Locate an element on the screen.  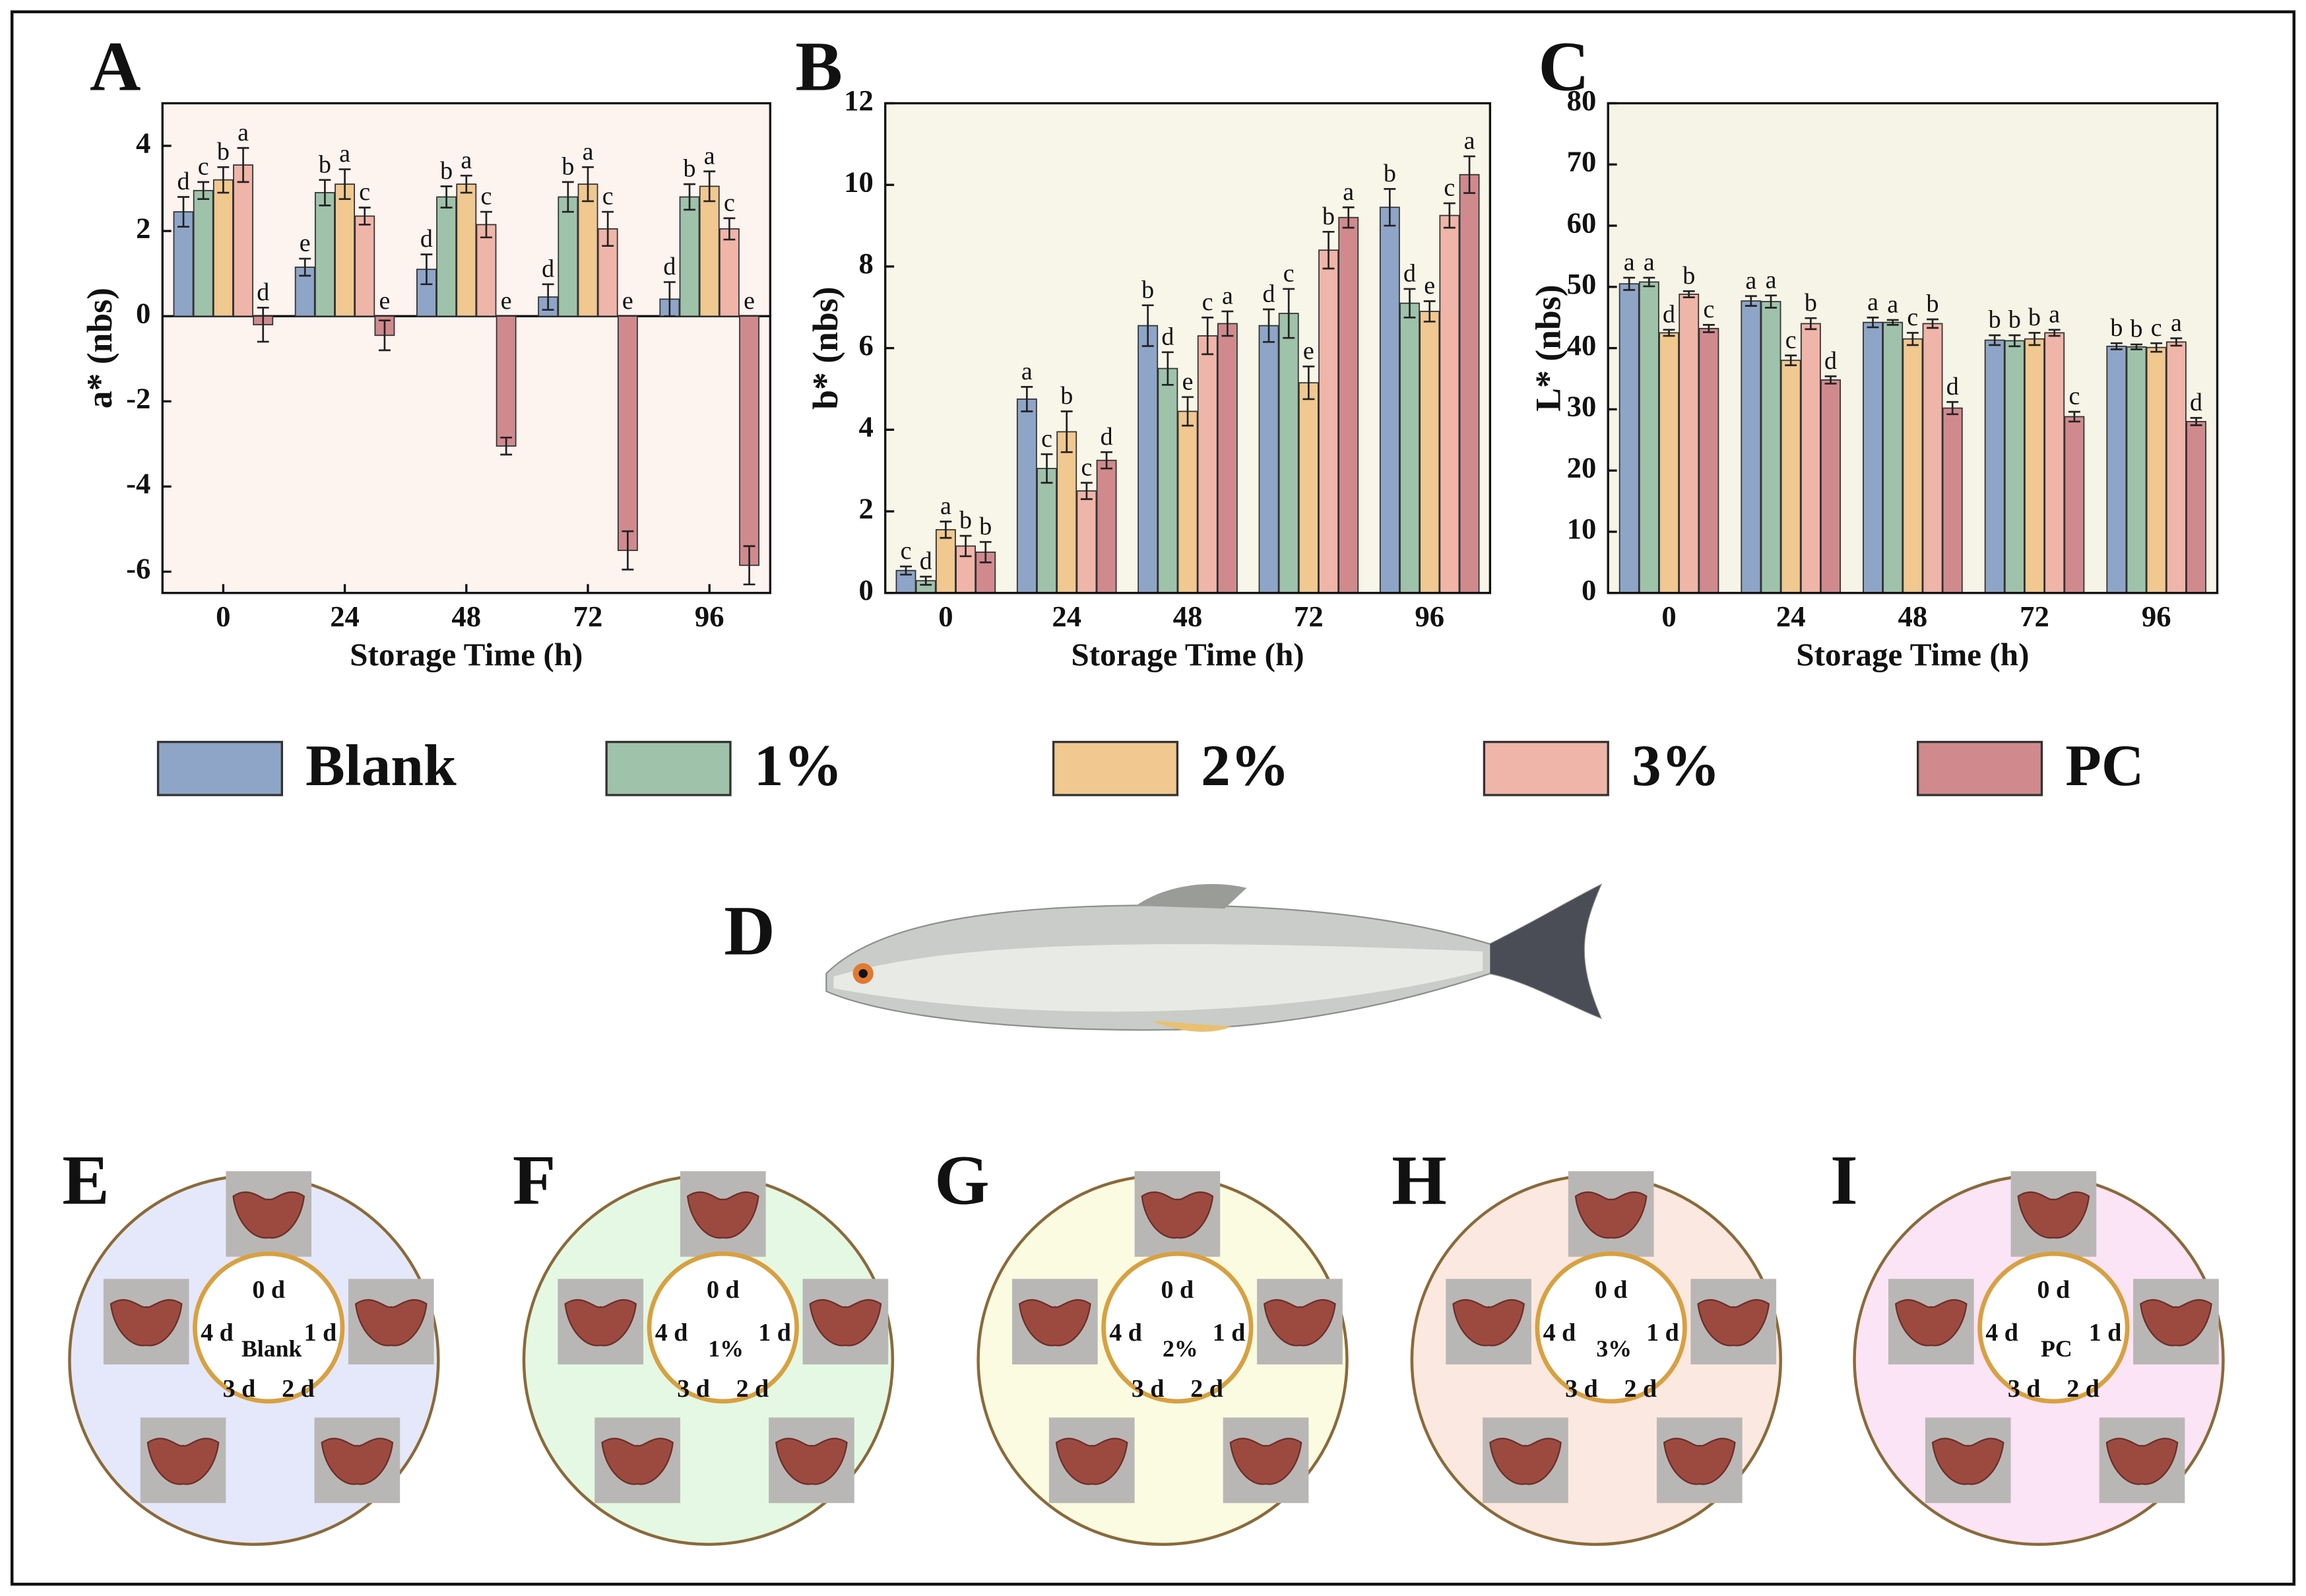
day-label: 2 d is located at coordinates (2082, 1389).